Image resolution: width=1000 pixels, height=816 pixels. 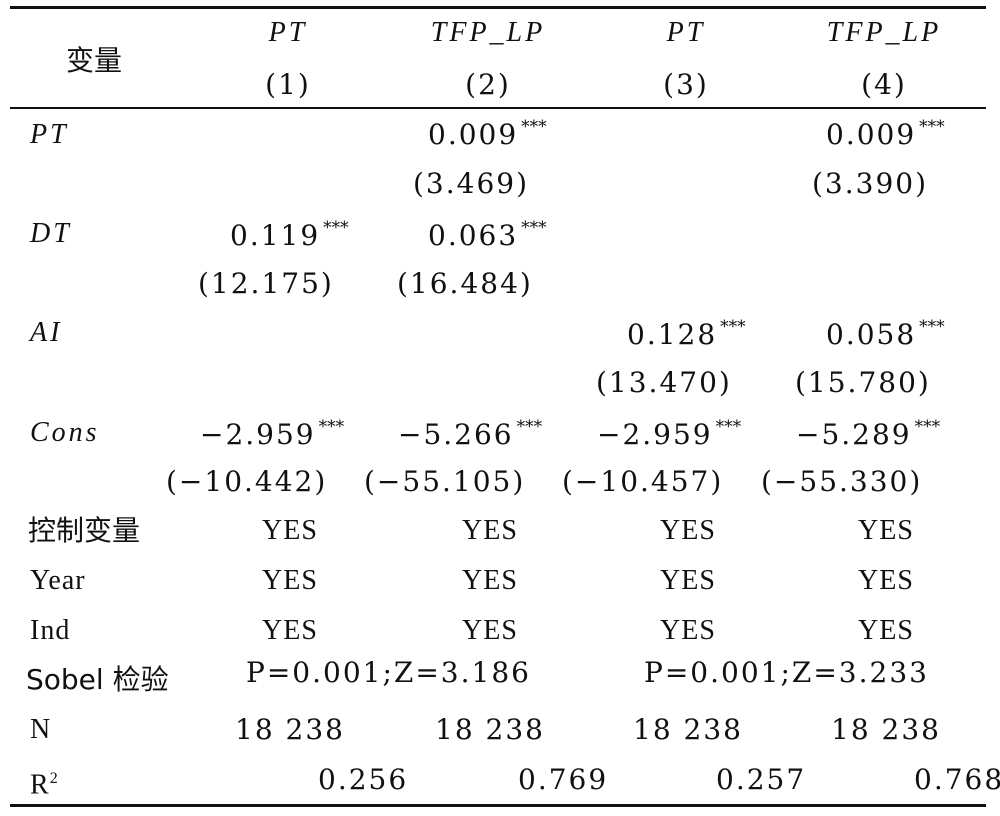 What do you see at coordinates (885, 334) in the screenshot?
I see `ai-coef-col4: 0.058 ***` at bounding box center [885, 334].